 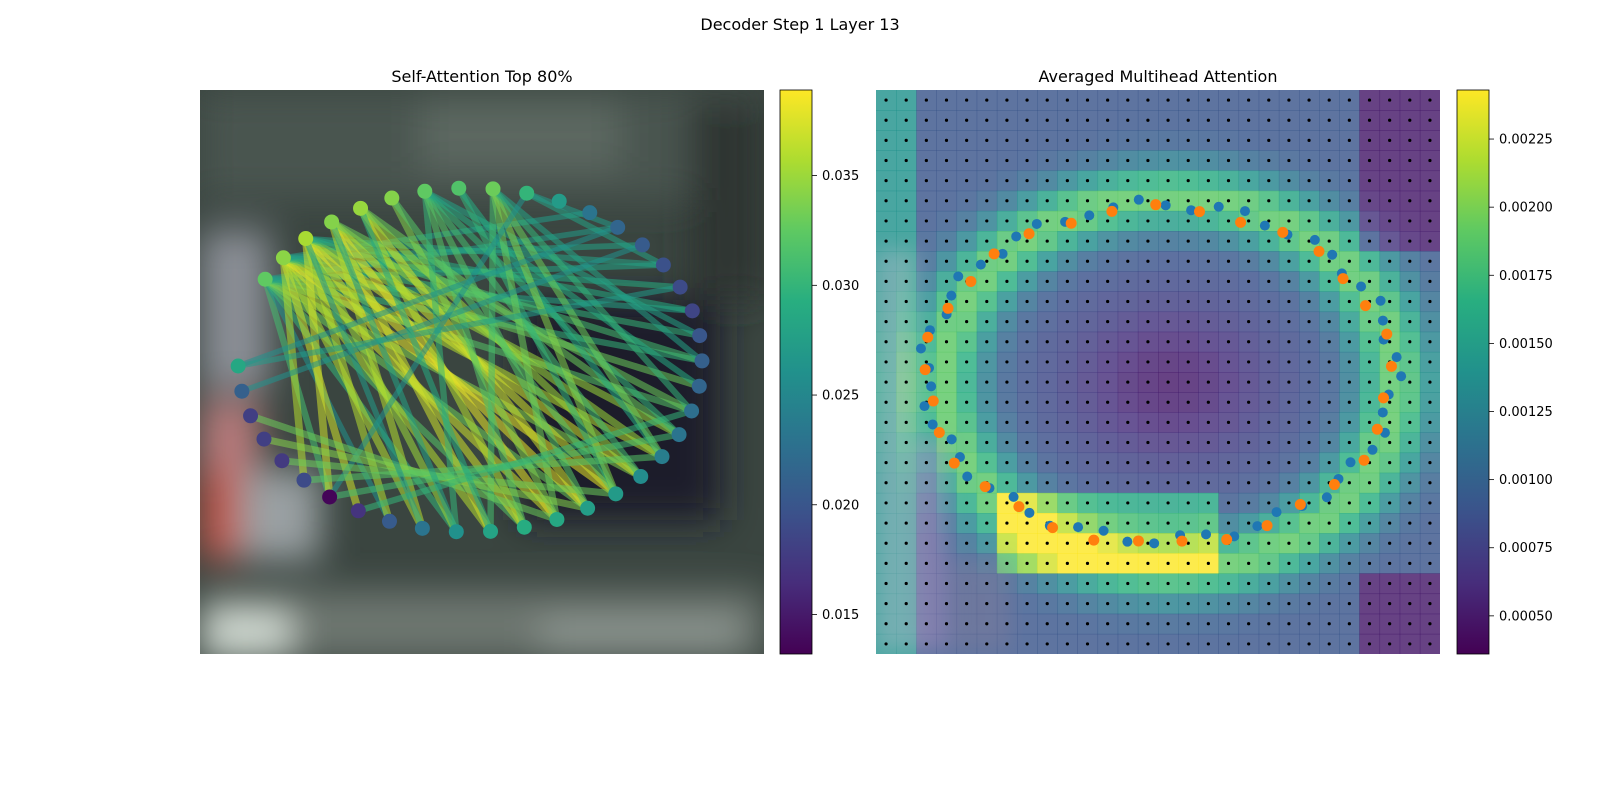 What do you see at coordinates (1161, 371) in the screenshot?
I see `keypoints-blue` at bounding box center [1161, 371].